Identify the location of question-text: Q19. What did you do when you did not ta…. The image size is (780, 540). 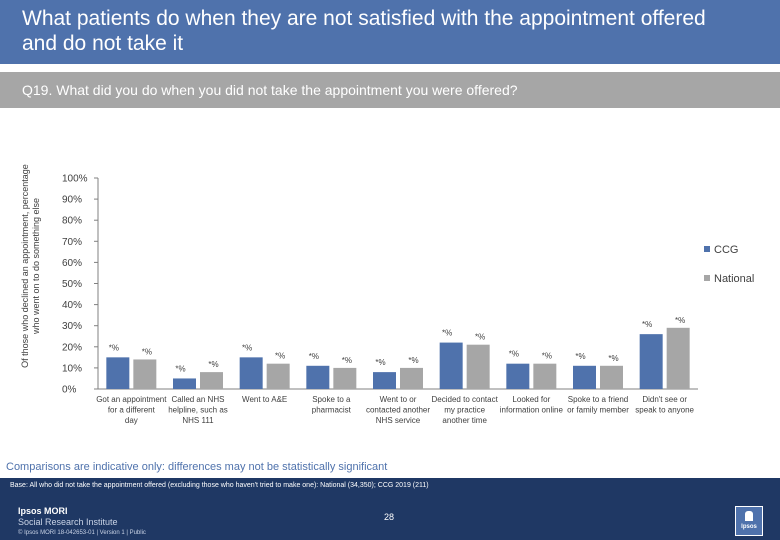
(270, 90).